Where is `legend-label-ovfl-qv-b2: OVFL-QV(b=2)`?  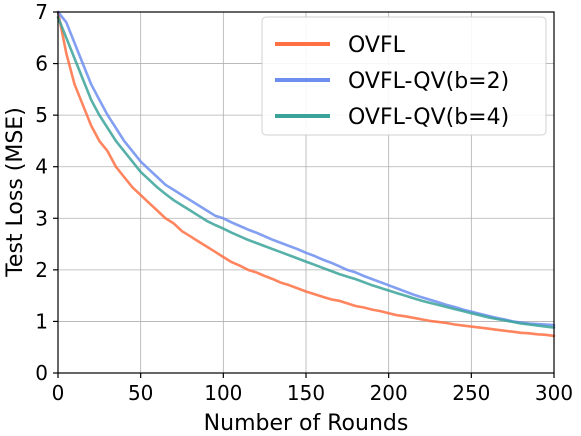
legend-label-ovfl-qv-b2: OVFL-QV(b=2) is located at coordinates (428, 81).